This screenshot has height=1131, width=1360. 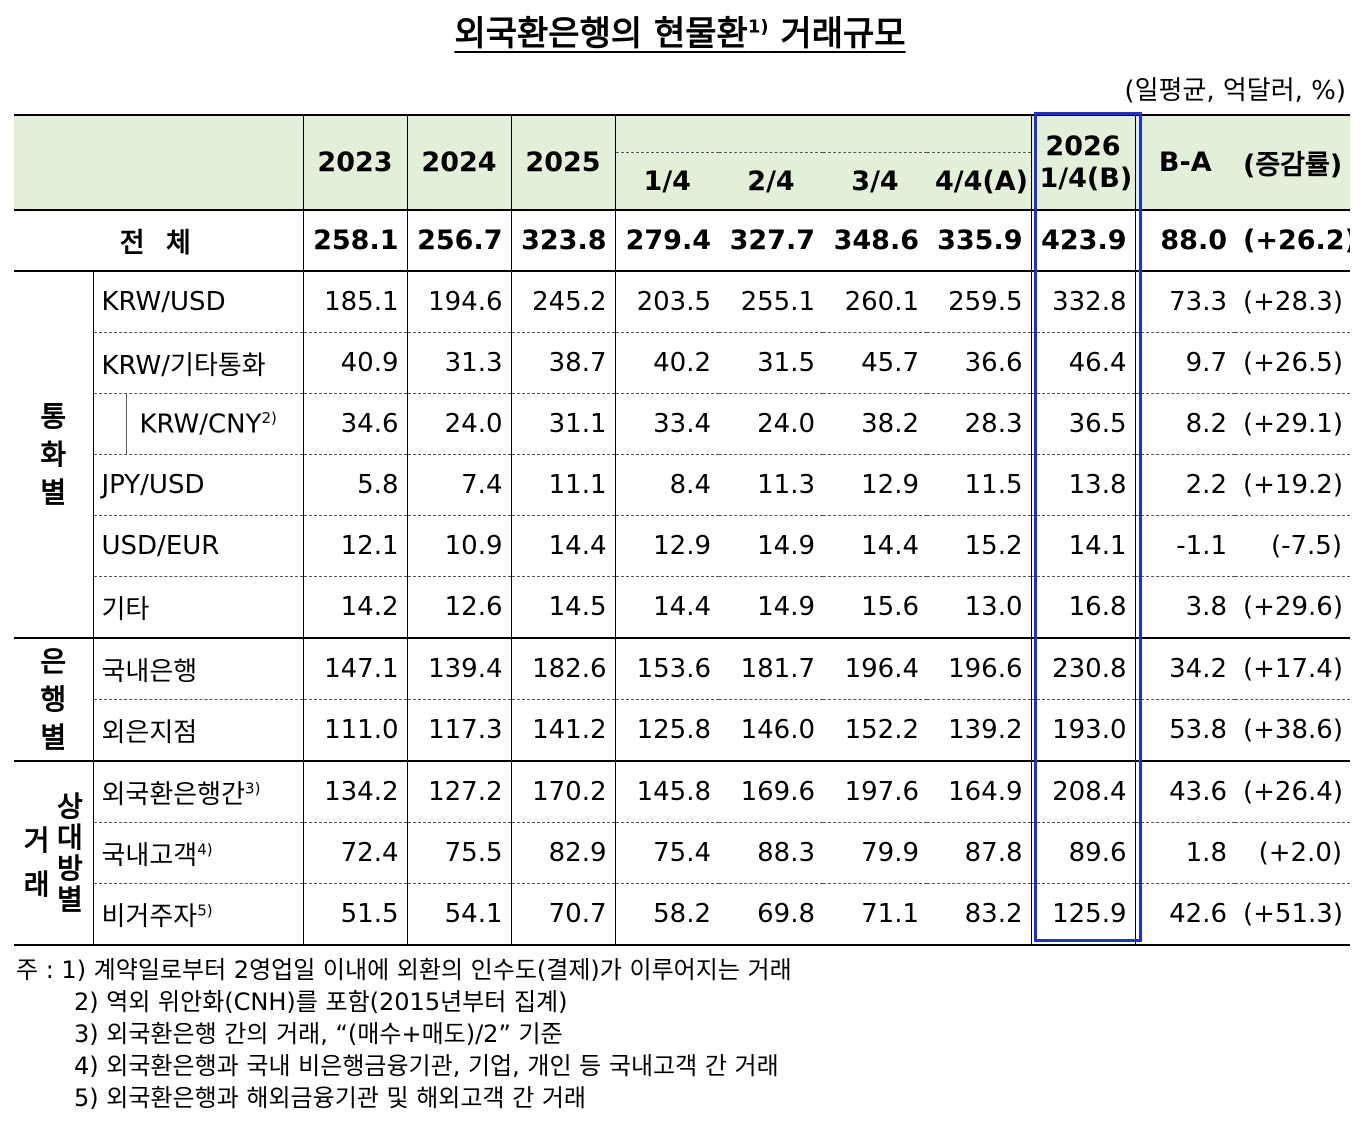 What do you see at coordinates (666, 546) in the screenshot?
I see `value-cell: 12.9` at bounding box center [666, 546].